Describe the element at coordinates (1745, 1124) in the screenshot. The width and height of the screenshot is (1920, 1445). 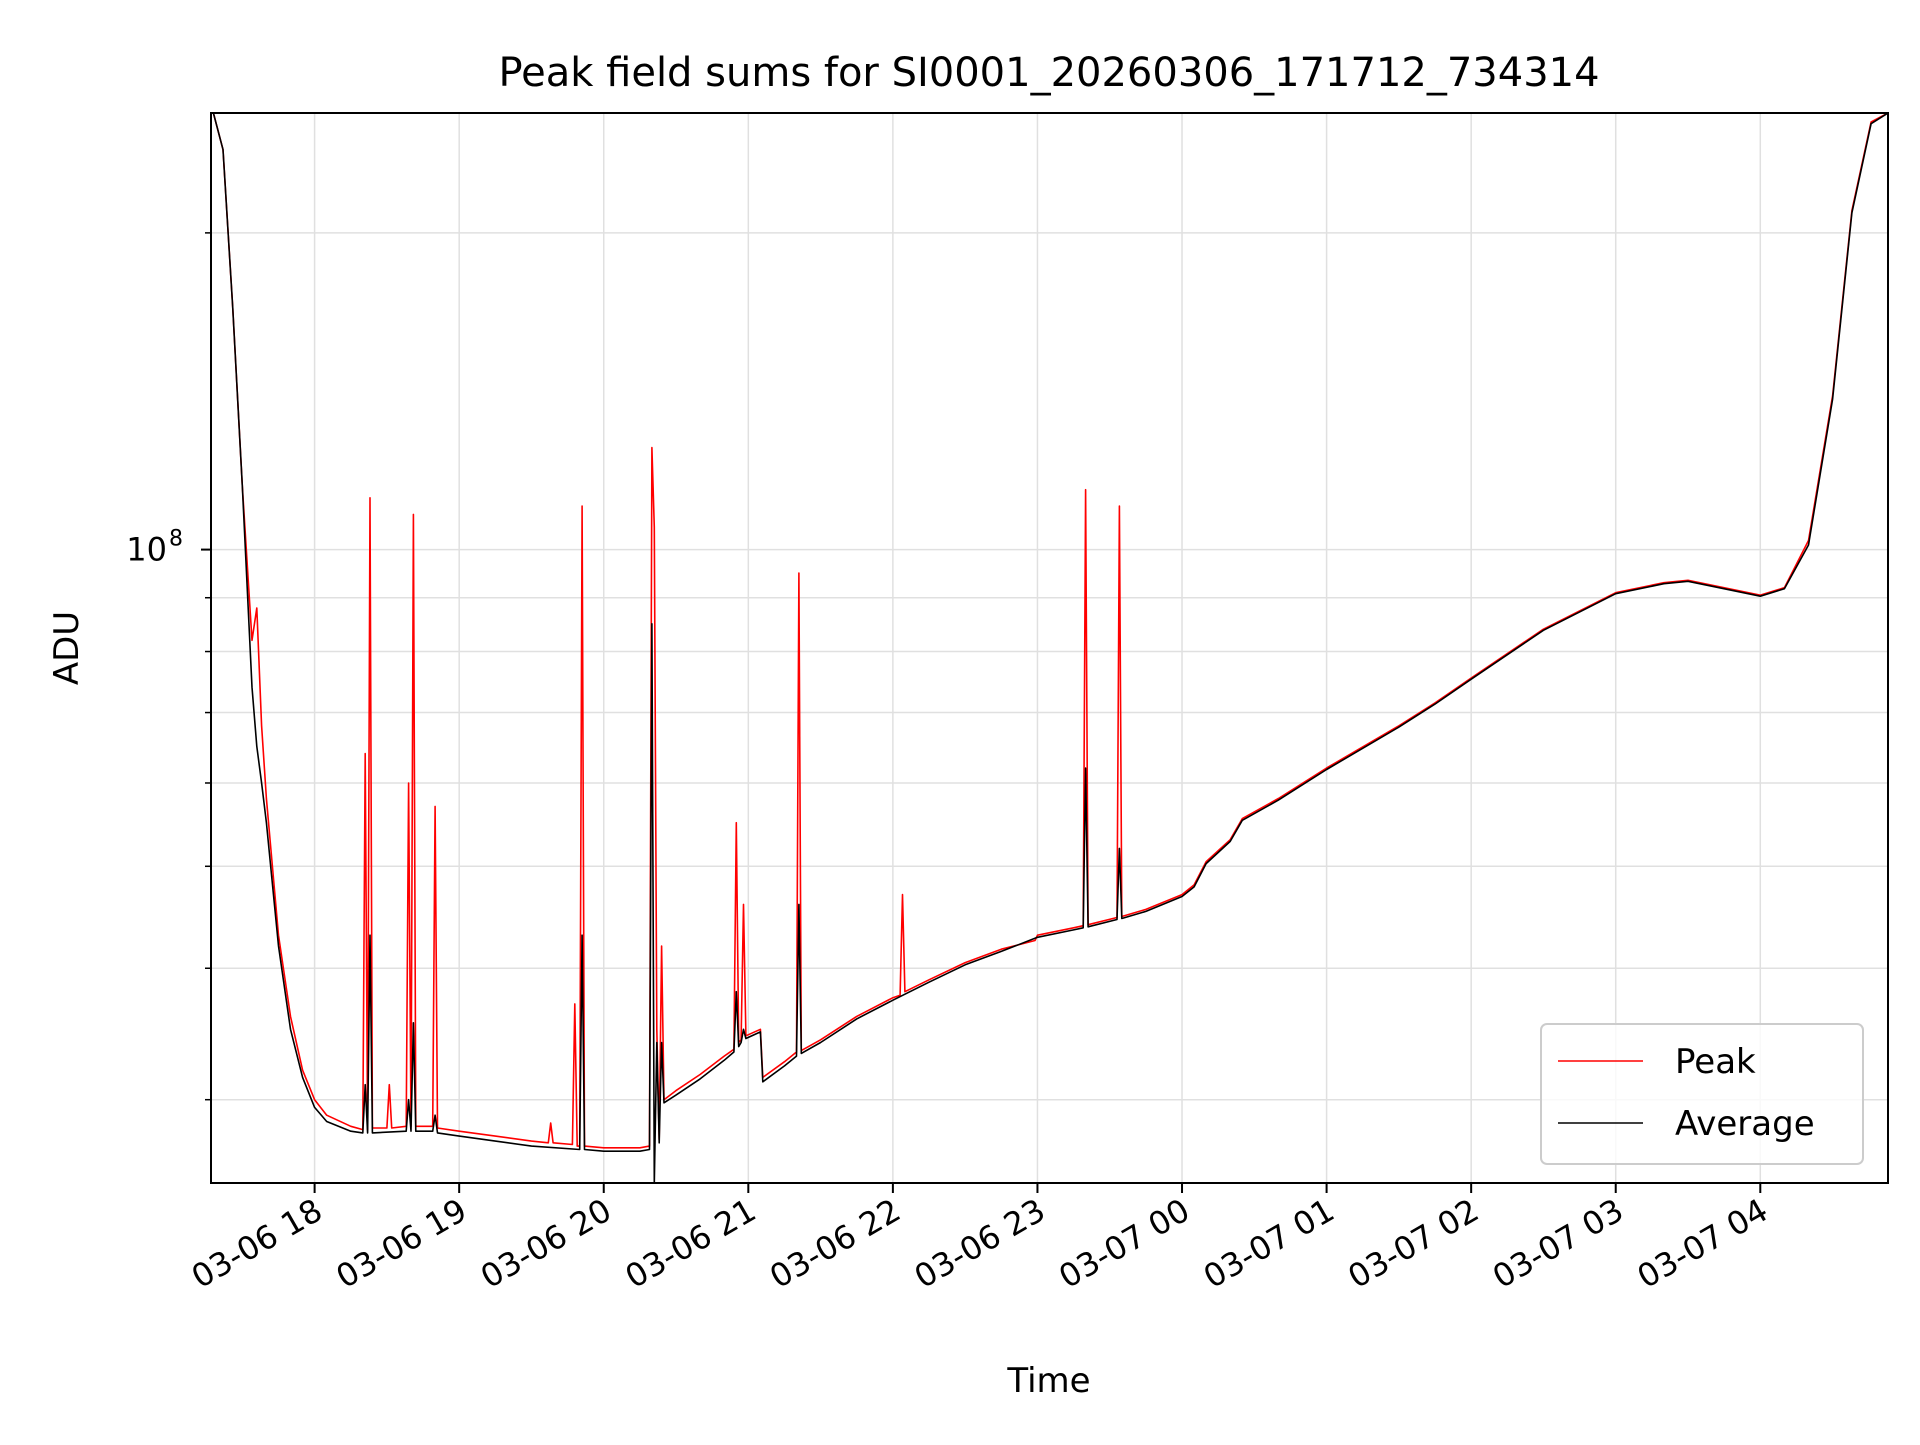
I see `legend-label-average: Average` at that location.